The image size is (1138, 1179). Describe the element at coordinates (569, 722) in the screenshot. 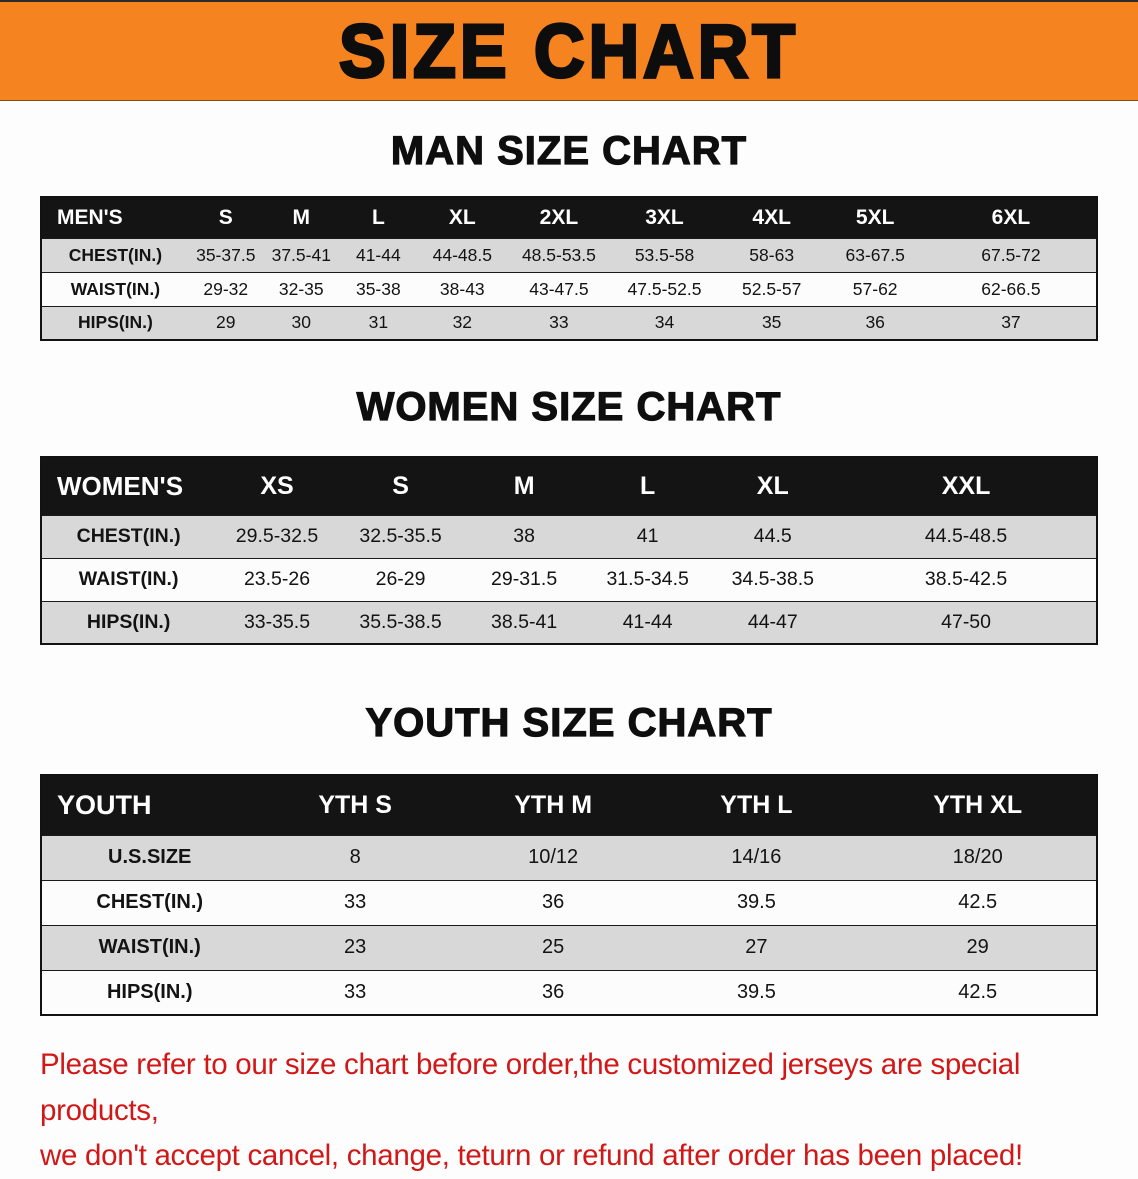

I see `youth-size-chart-heading: YOUTH SIZE CHART` at that location.